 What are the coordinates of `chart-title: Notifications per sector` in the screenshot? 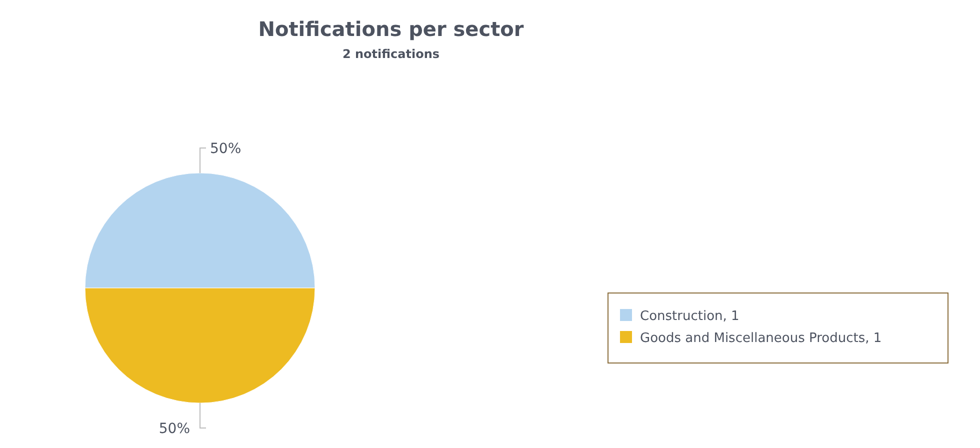 It's located at (391, 29).